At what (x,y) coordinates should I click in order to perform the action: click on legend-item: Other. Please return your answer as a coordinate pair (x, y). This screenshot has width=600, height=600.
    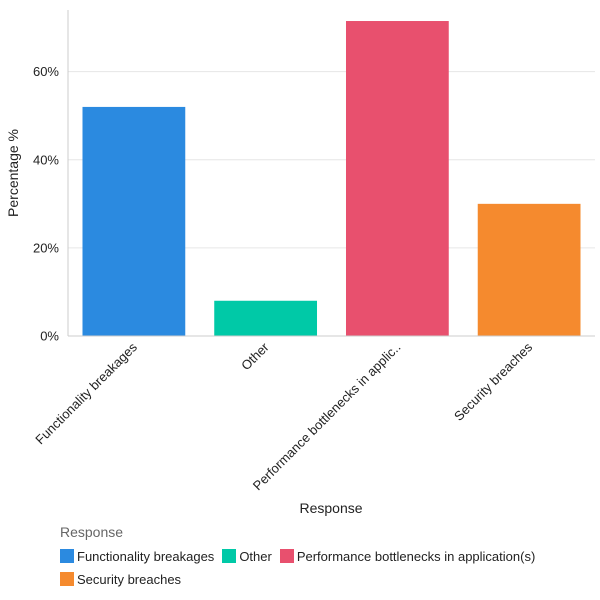
    Looking at the image, I should click on (247, 556).